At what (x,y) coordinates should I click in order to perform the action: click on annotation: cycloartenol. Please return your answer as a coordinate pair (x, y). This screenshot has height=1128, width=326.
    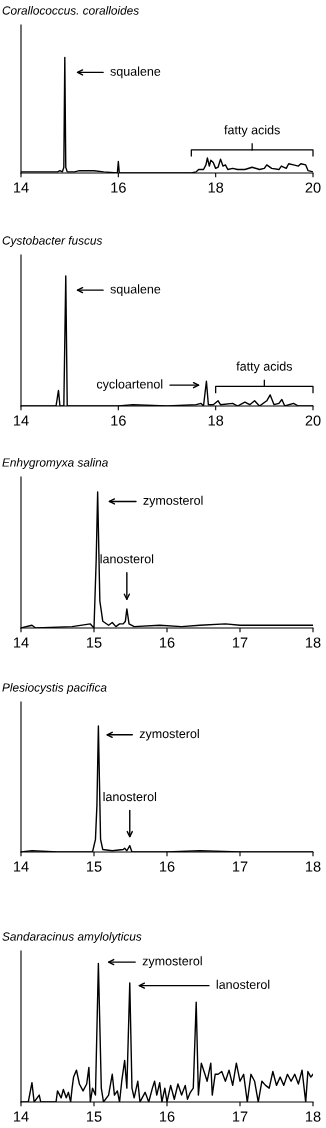
    Looking at the image, I should click on (129, 385).